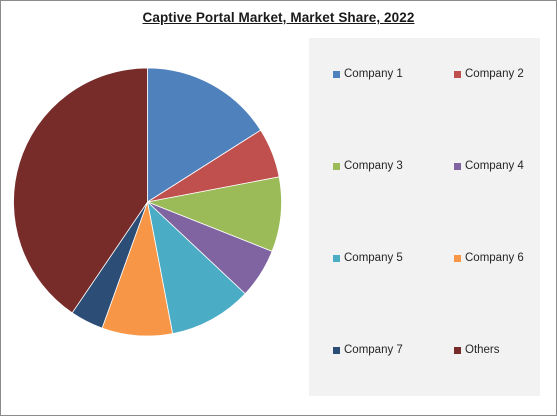 The width and height of the screenshot is (557, 416). Describe the element at coordinates (80, 190) in the screenshot. I see `pie-slice-others` at that location.